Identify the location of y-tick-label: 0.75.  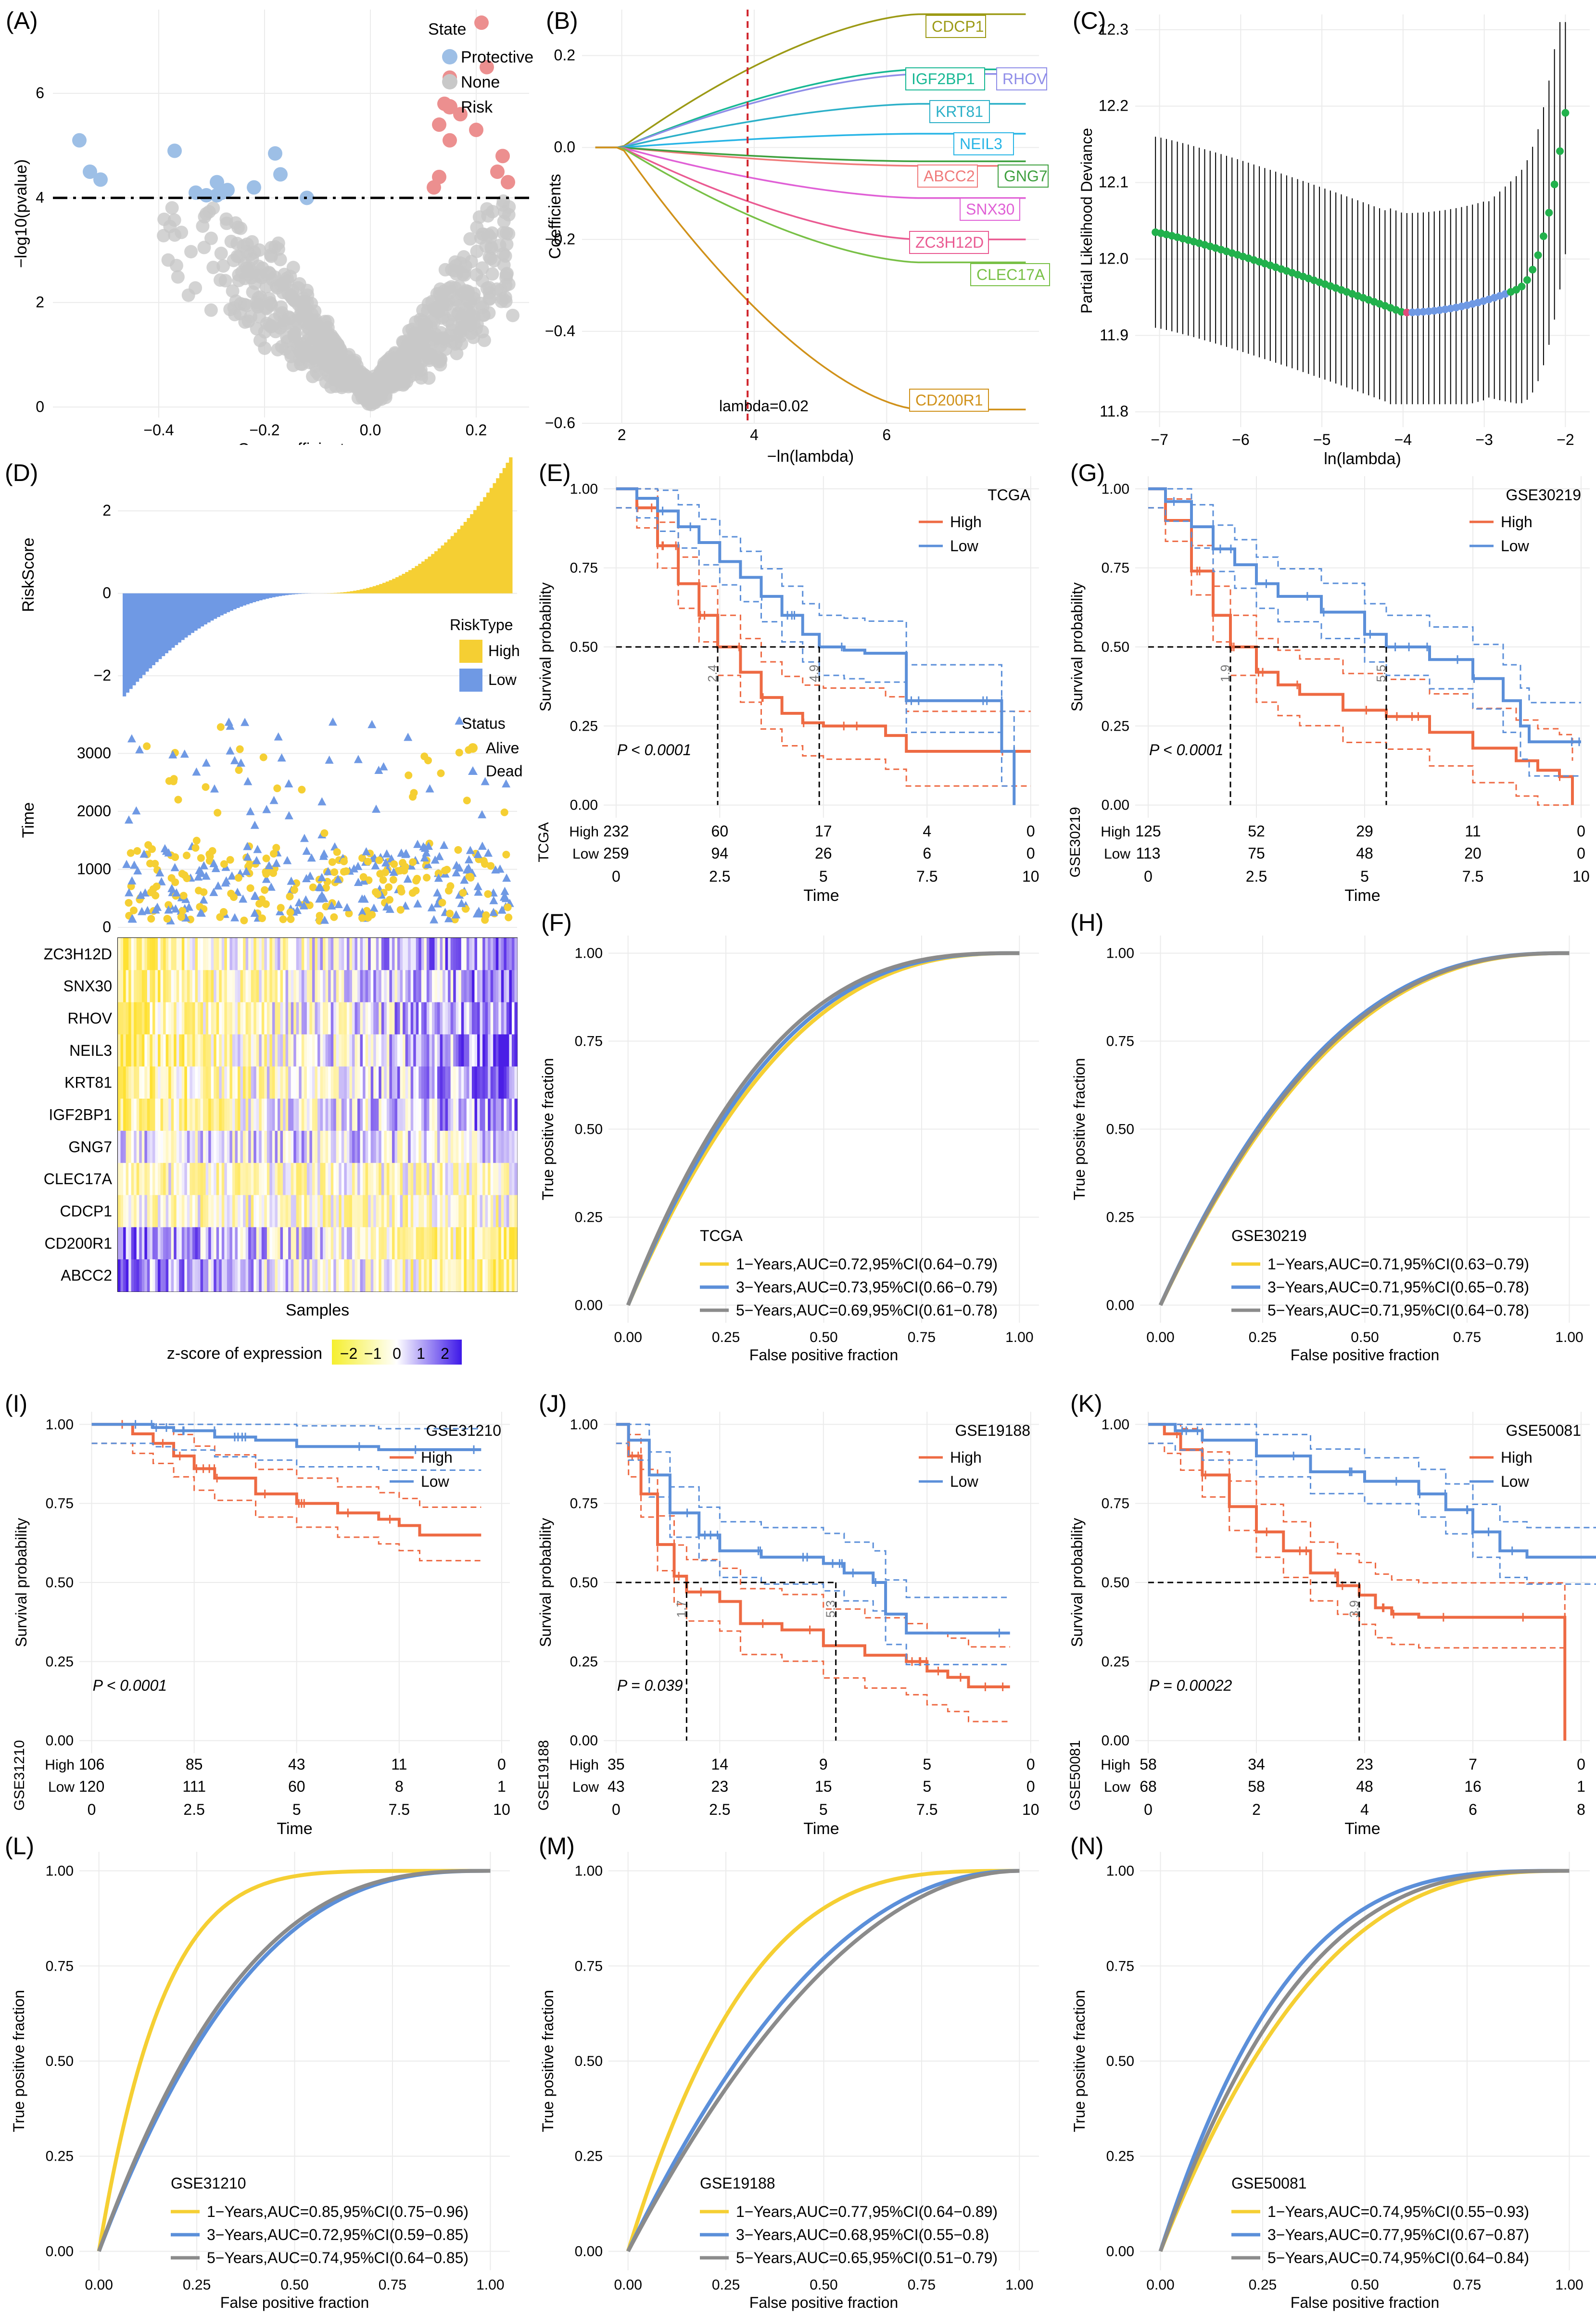
(1120, 1042).